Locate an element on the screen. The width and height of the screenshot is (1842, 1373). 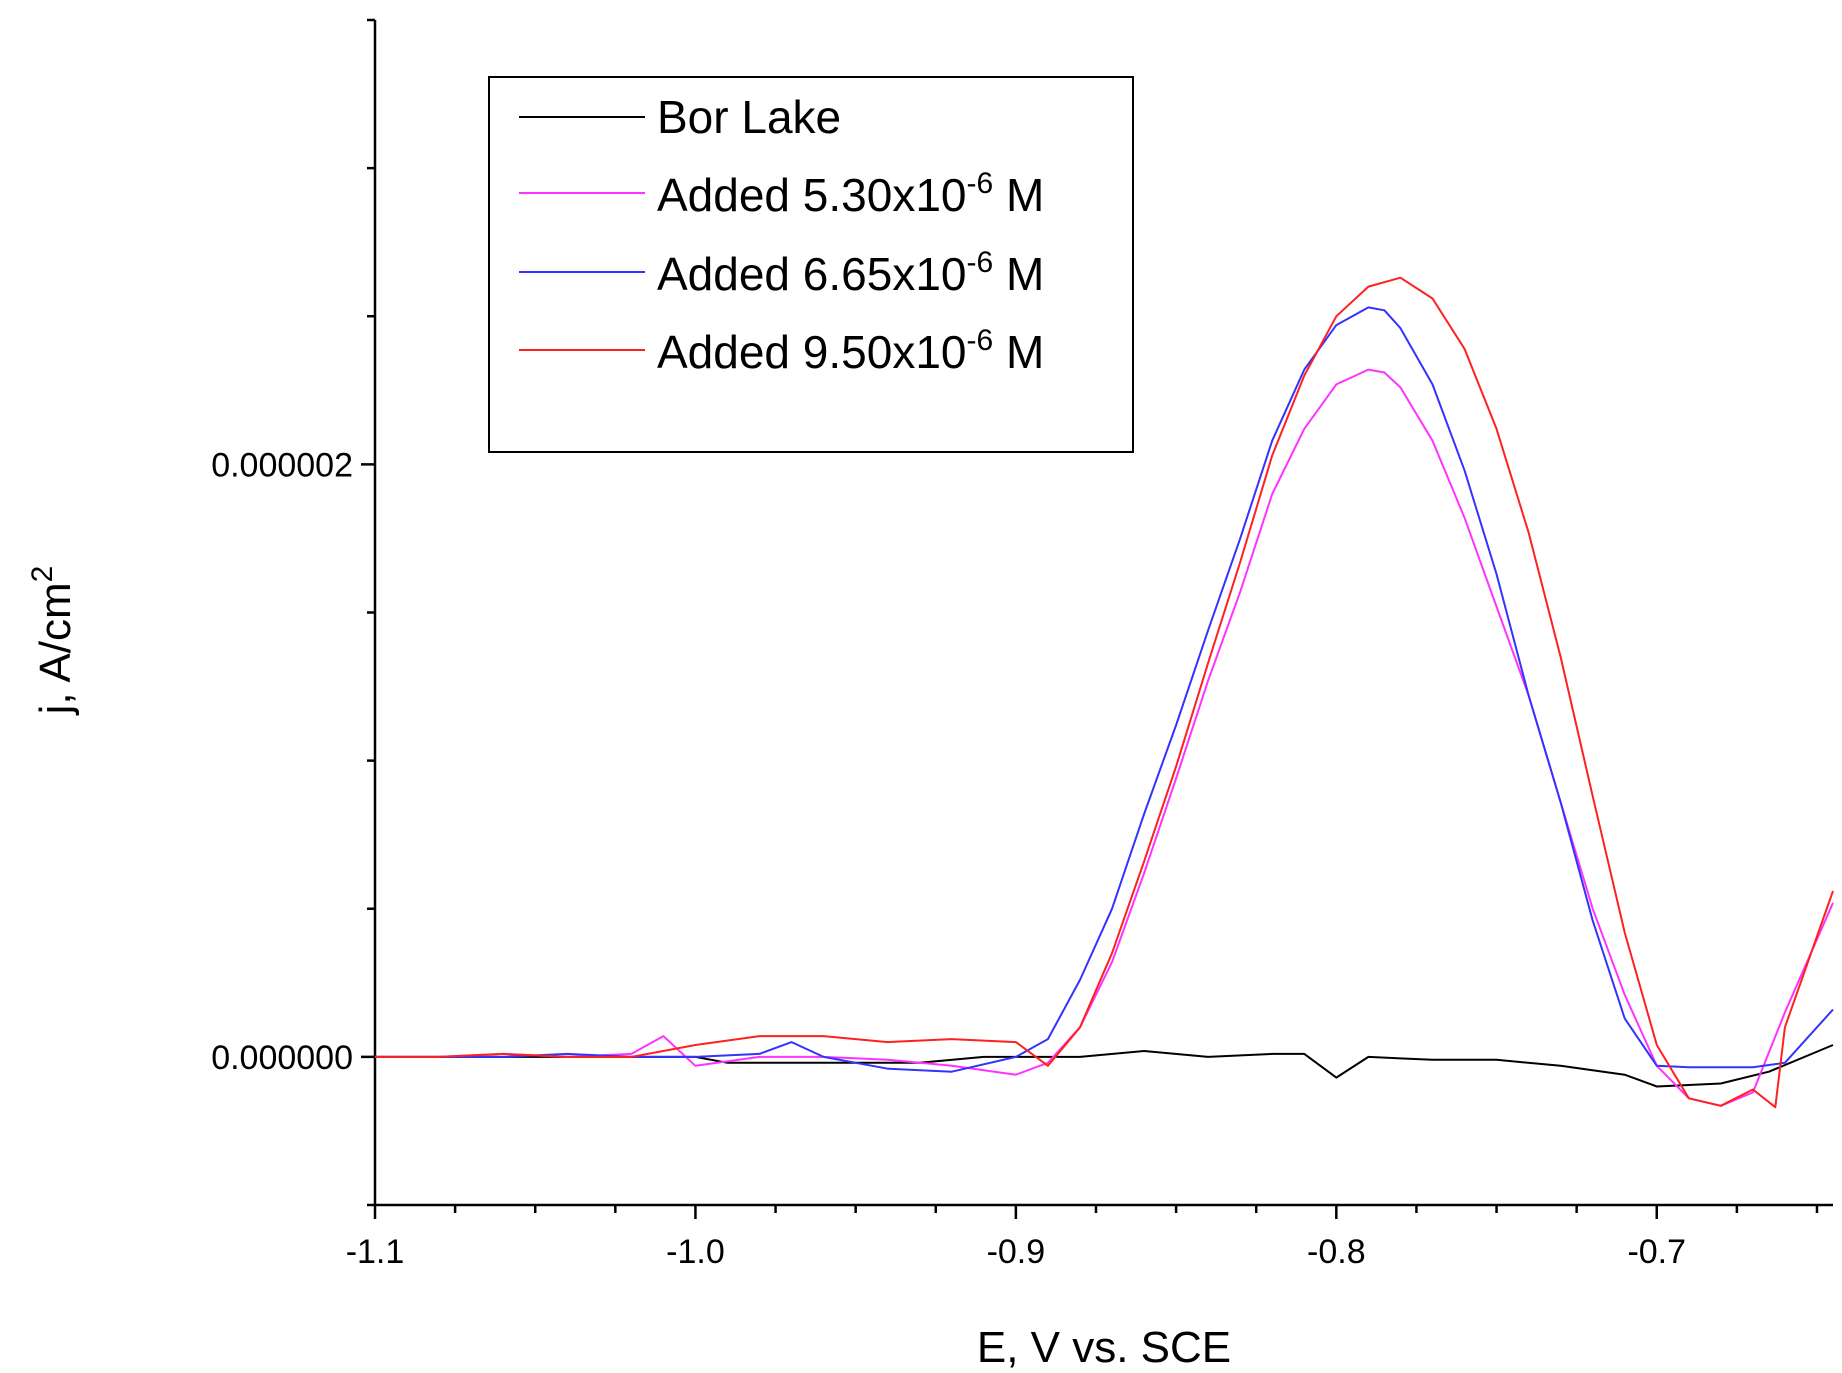
x-ticks: -1.1 -1.0 -0.9 -0.8 -0.7 is located at coordinates (1082, 1238).